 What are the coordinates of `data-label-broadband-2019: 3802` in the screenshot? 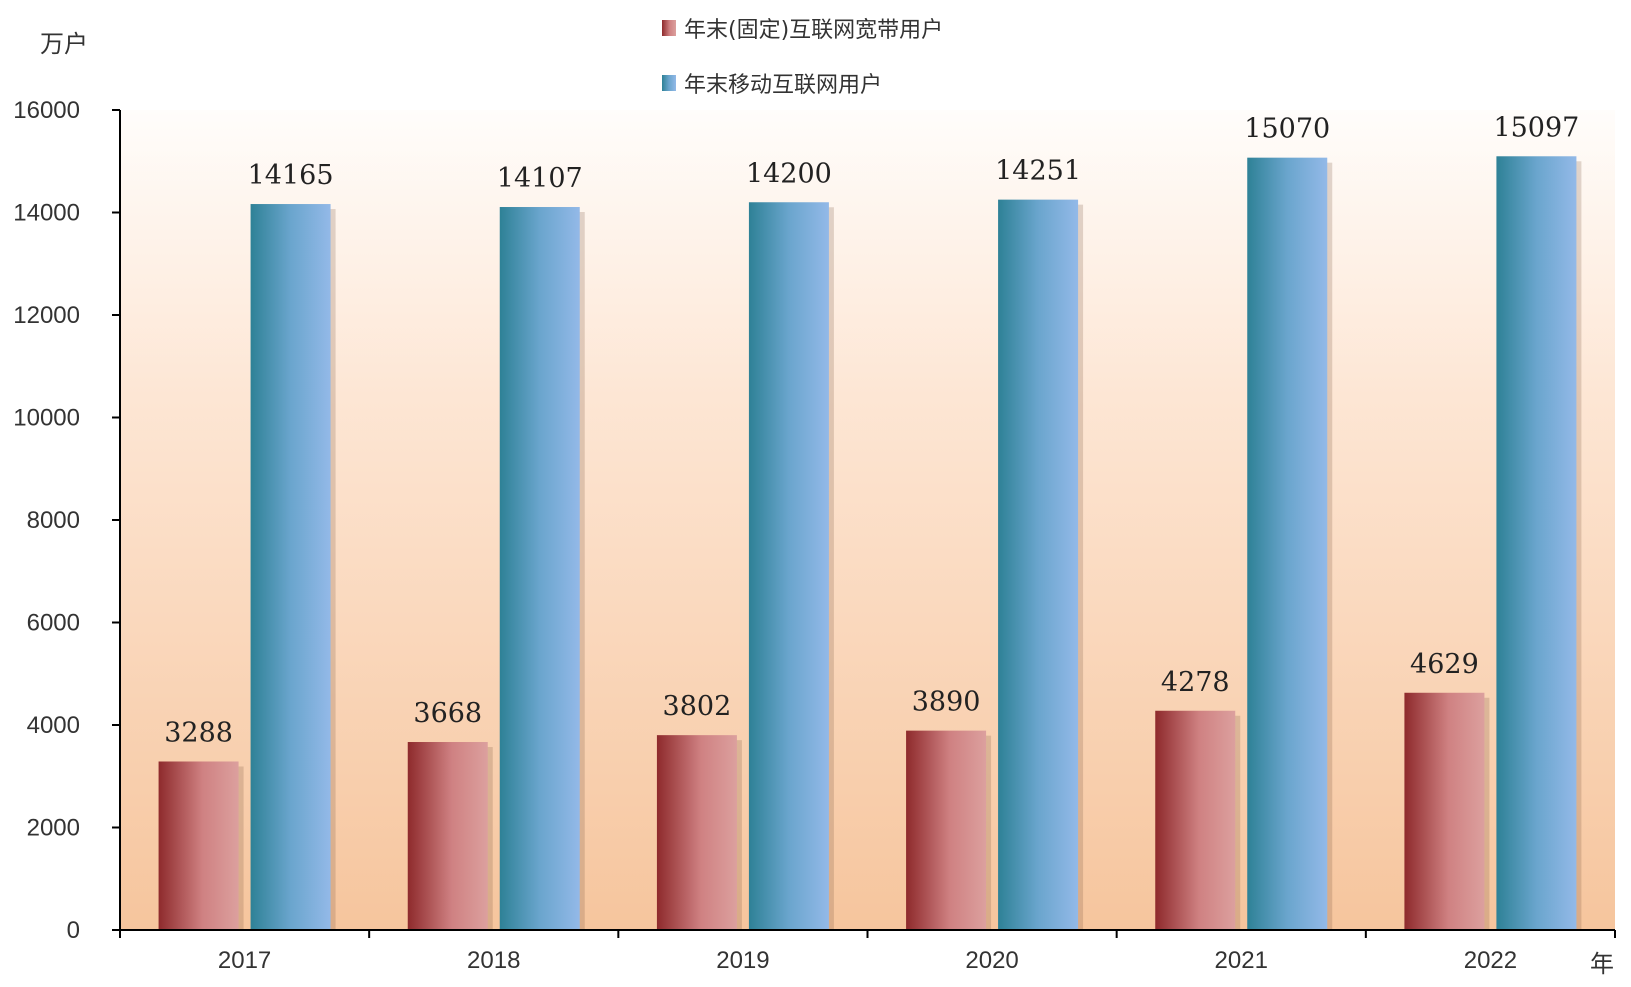 It's located at (697, 706).